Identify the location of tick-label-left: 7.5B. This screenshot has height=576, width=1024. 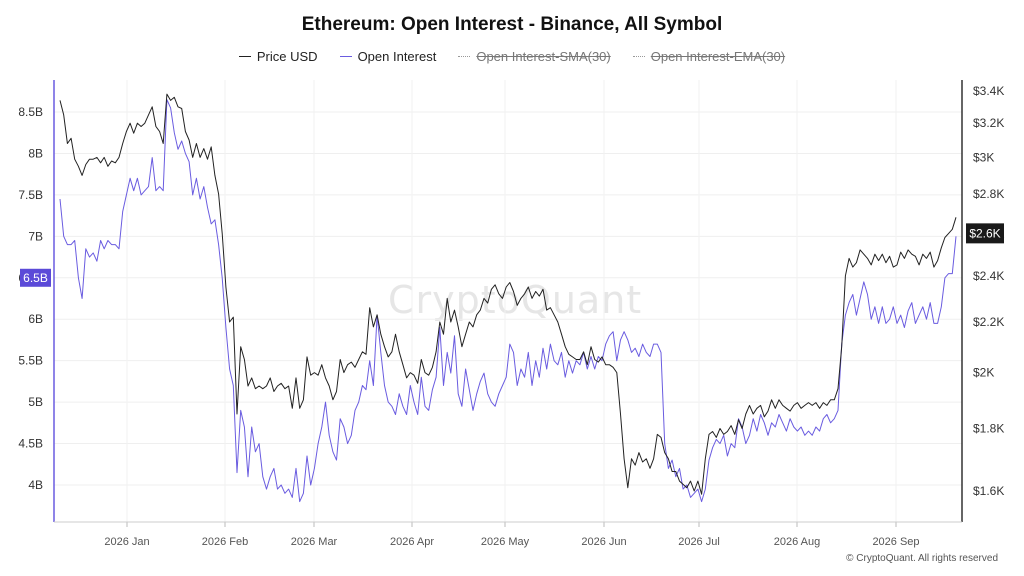
(30, 195).